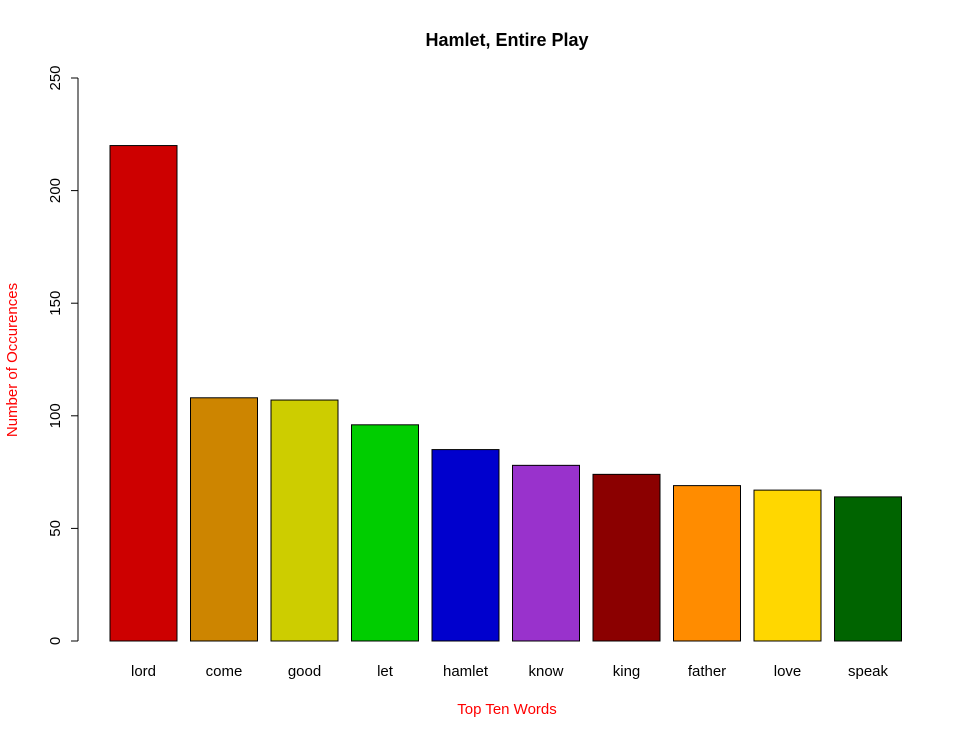  I want to click on y-tick-label: 100, so click(55, 415).